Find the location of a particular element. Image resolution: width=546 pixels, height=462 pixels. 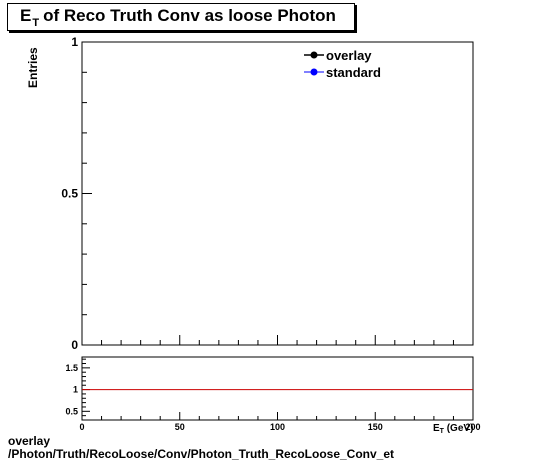

main-y-ticks: 00.51 is located at coordinates (76, 193).